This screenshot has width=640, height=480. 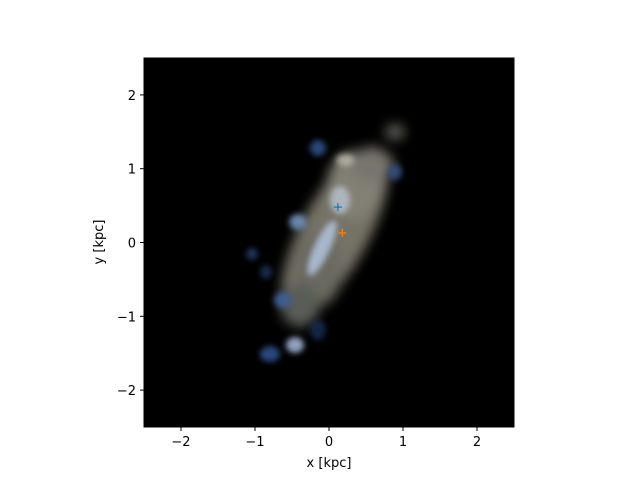 I want to click on y-tick-label: 2, so click(x=132, y=96).